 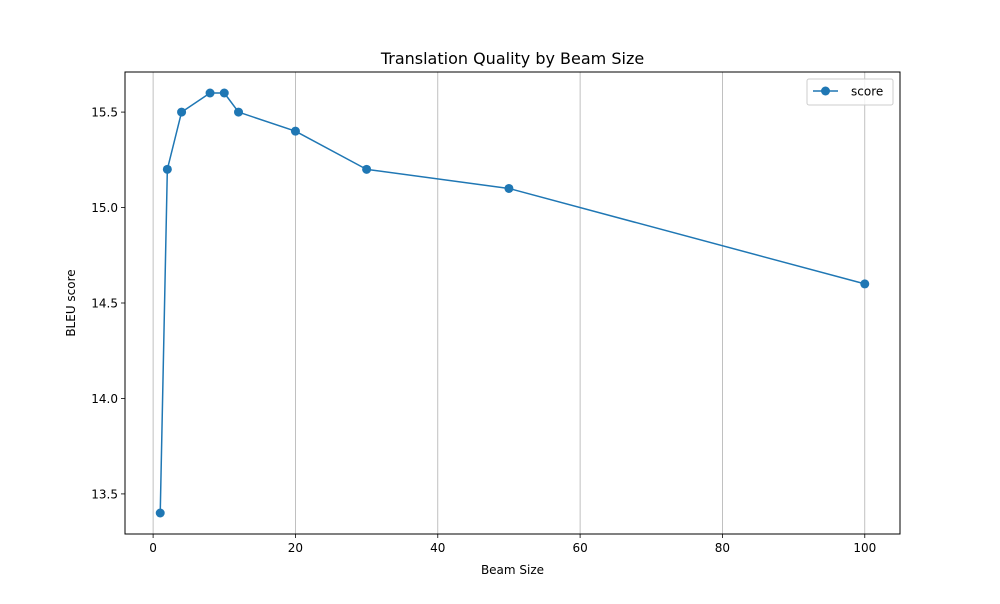 I want to click on y-tick-label: 14.5, so click(x=104, y=304).